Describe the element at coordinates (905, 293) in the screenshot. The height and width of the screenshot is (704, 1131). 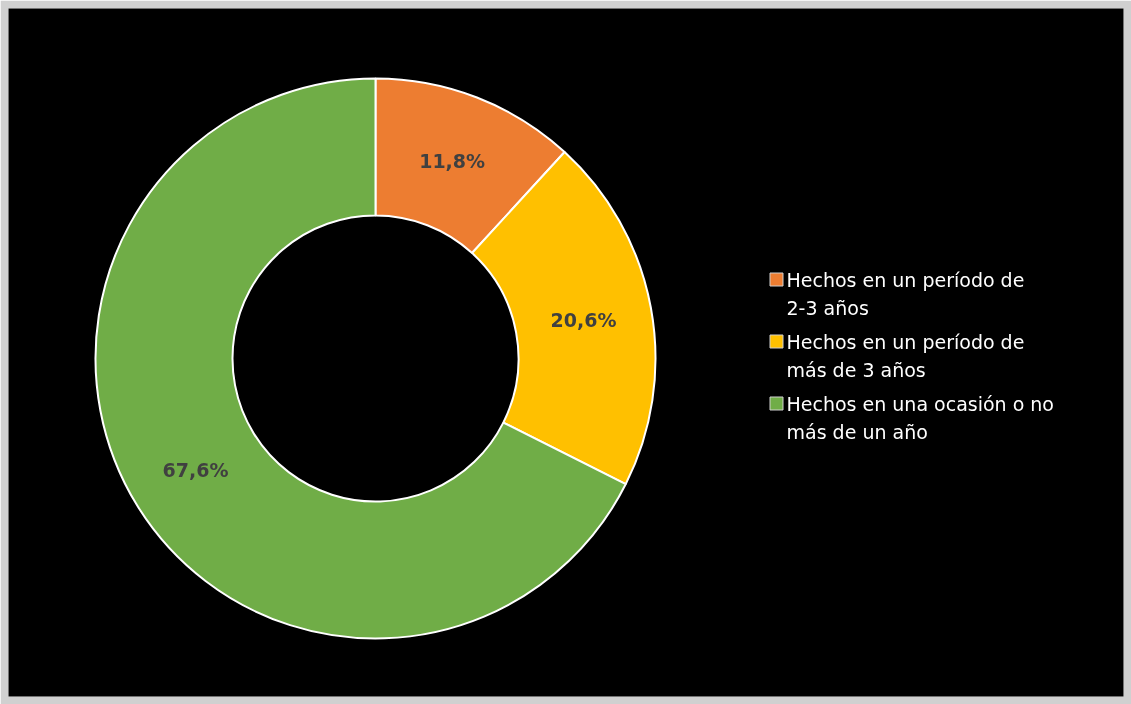
I see `legend-label: Hechos en un período de 2-3 años` at that location.